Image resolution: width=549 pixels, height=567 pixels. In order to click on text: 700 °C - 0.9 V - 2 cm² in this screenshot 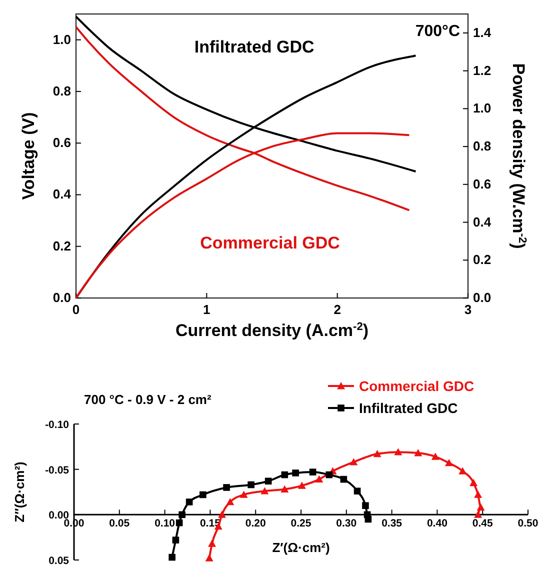, I will do `click(148, 399)`.